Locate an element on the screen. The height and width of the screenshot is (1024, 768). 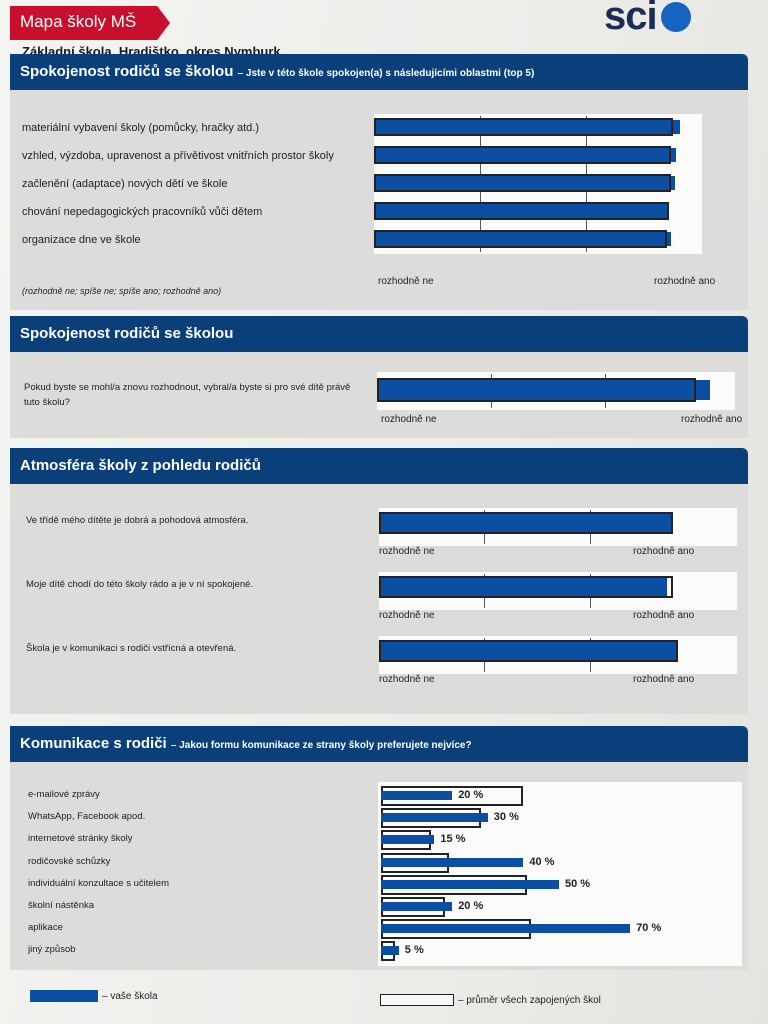
data-label: 40 % is located at coordinates (542, 861).